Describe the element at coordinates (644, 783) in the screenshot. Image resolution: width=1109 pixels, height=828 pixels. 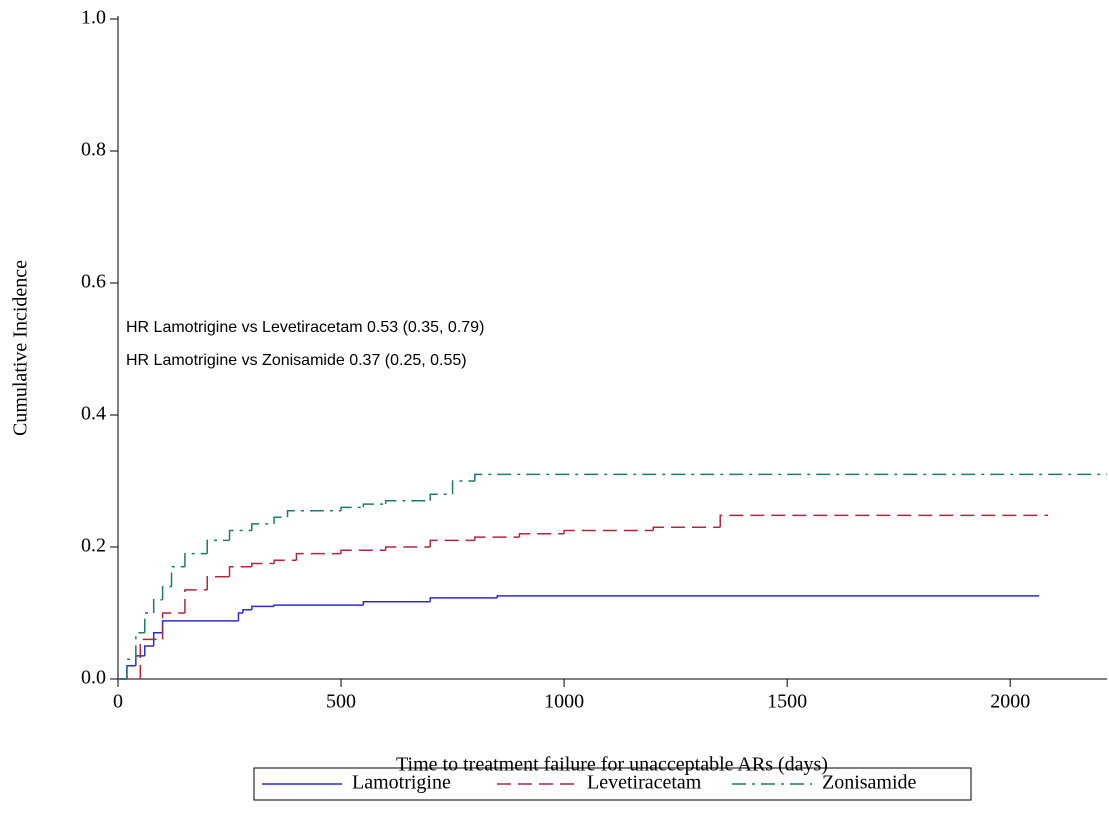
I see `legend-label: Levetiracetam` at that location.